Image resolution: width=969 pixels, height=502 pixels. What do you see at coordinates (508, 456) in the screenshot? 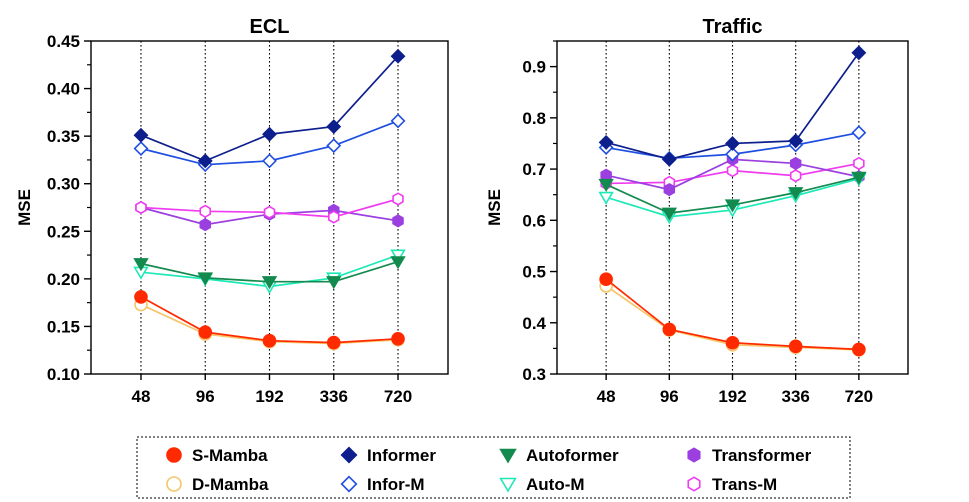
I see `legend-marker-autoformer` at bounding box center [508, 456].